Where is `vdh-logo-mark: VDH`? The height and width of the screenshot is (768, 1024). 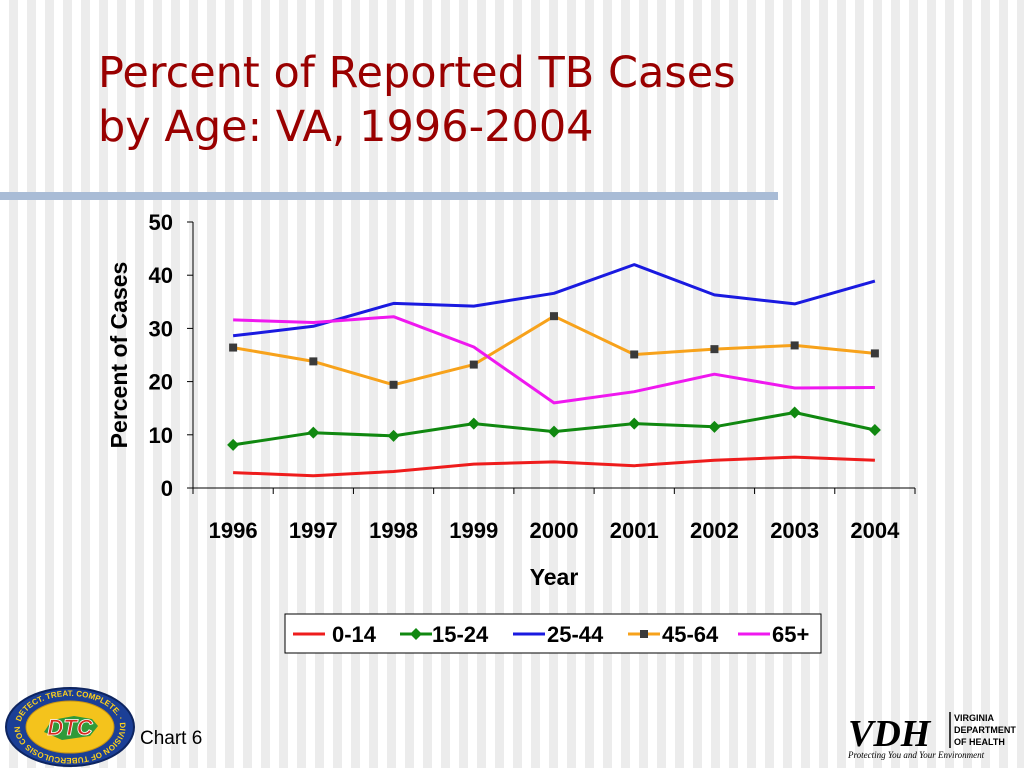
vdh-logo-mark: VDH is located at coordinates (890, 734).